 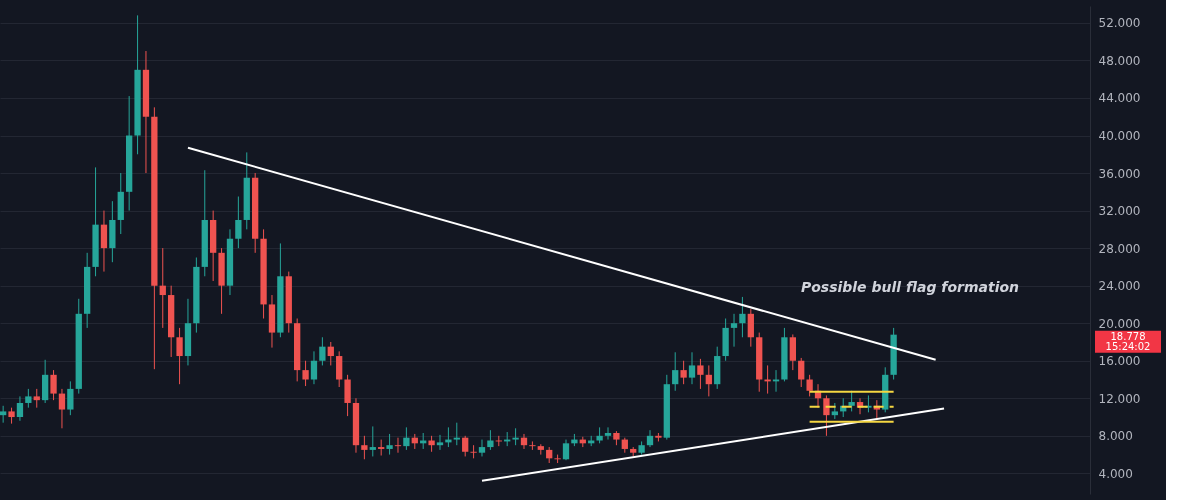 I want to click on y-tick-label: 48.000, so click(x=1119, y=60).